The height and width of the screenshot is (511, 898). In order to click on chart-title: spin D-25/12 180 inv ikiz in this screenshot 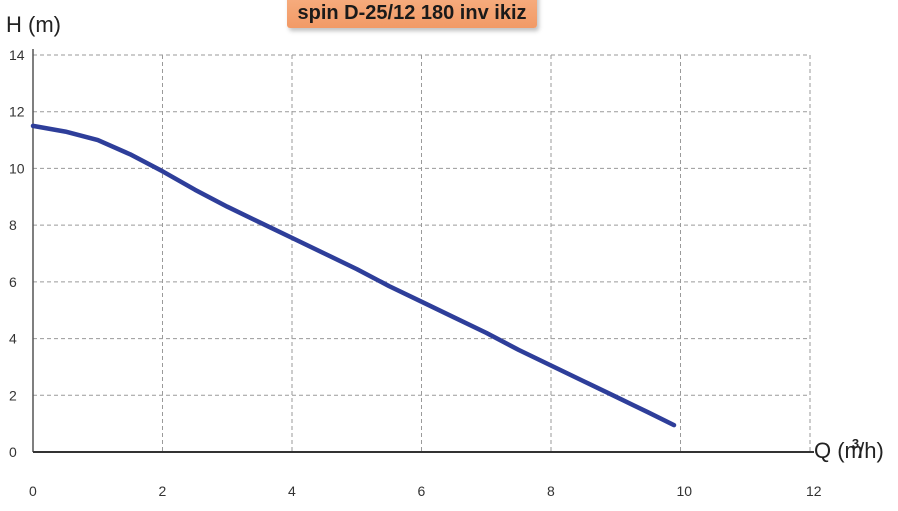, I will do `click(412, 13)`.